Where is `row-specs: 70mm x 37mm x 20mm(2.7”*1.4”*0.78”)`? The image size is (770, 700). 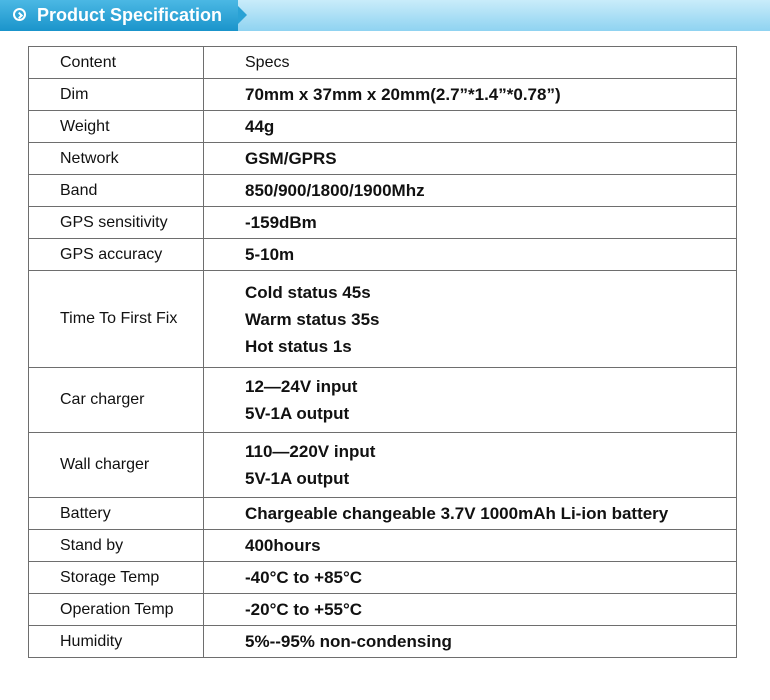
row-specs: 70mm x 37mm x 20mm(2.7”*1.4”*0.78”) is located at coordinates (470, 94).